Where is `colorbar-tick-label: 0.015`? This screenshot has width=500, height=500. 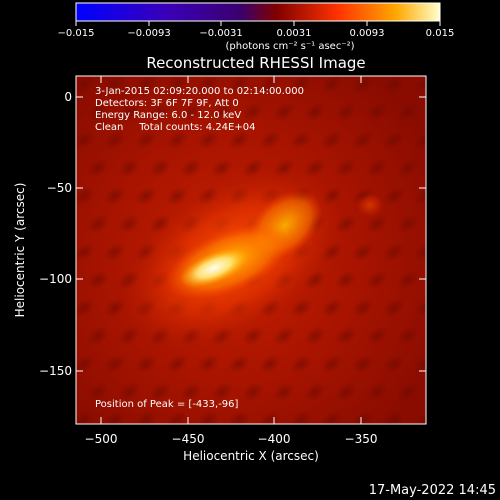
colorbar-tick-label: 0.015 is located at coordinates (440, 33).